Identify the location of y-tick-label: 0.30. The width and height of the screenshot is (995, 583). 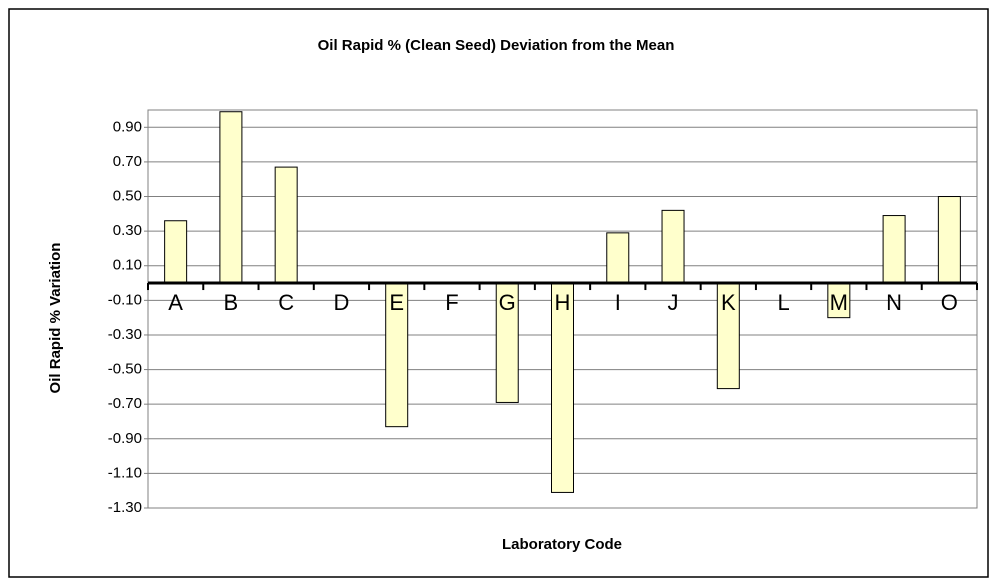
(127, 230).